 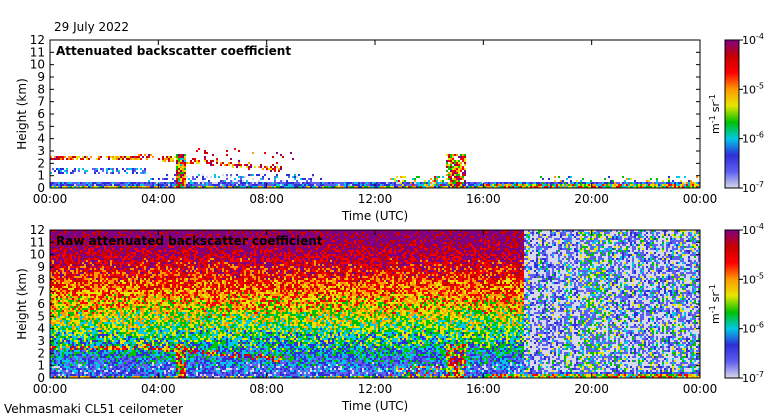 What do you see at coordinates (375, 168) in the screenshot?
I see `heatmap-cells` at bounding box center [375, 168].